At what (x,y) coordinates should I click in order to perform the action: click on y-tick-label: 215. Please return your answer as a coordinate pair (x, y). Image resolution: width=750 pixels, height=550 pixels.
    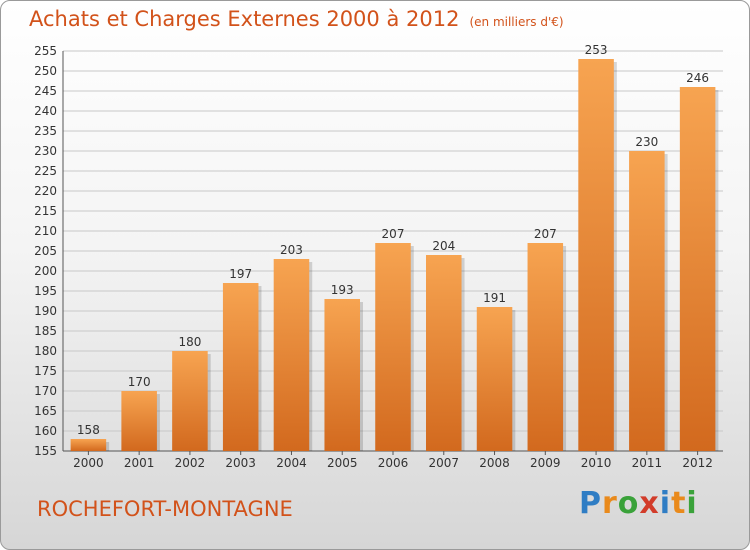
    Looking at the image, I should click on (45, 211).